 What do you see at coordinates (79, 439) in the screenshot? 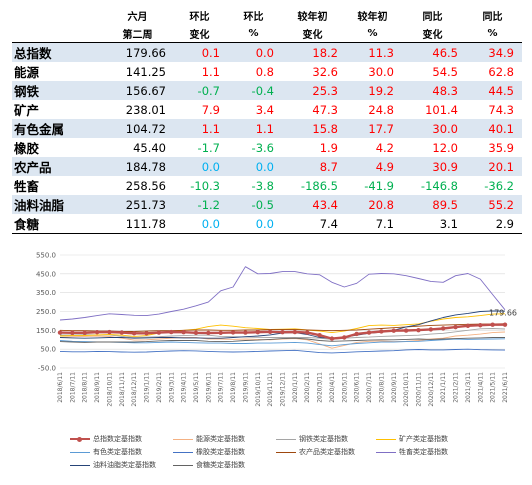
I see `legend-marker` at bounding box center [79, 439].